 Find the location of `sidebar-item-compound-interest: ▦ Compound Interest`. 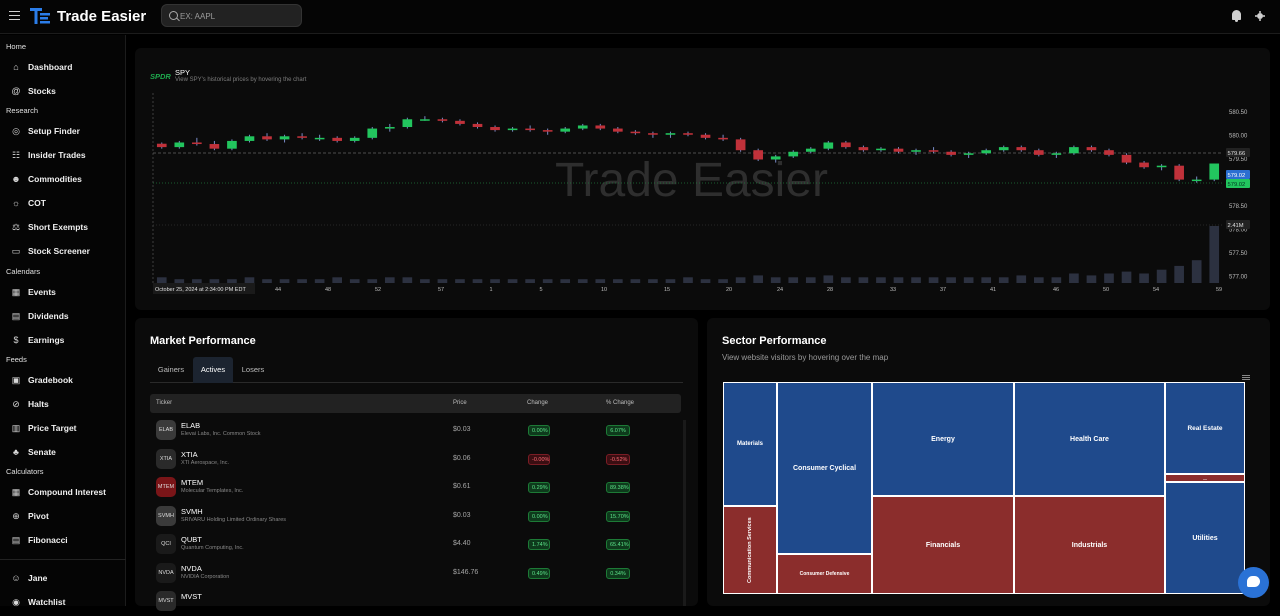

sidebar-item-compound-interest: ▦ Compound Interest is located at coordinates (58, 492).